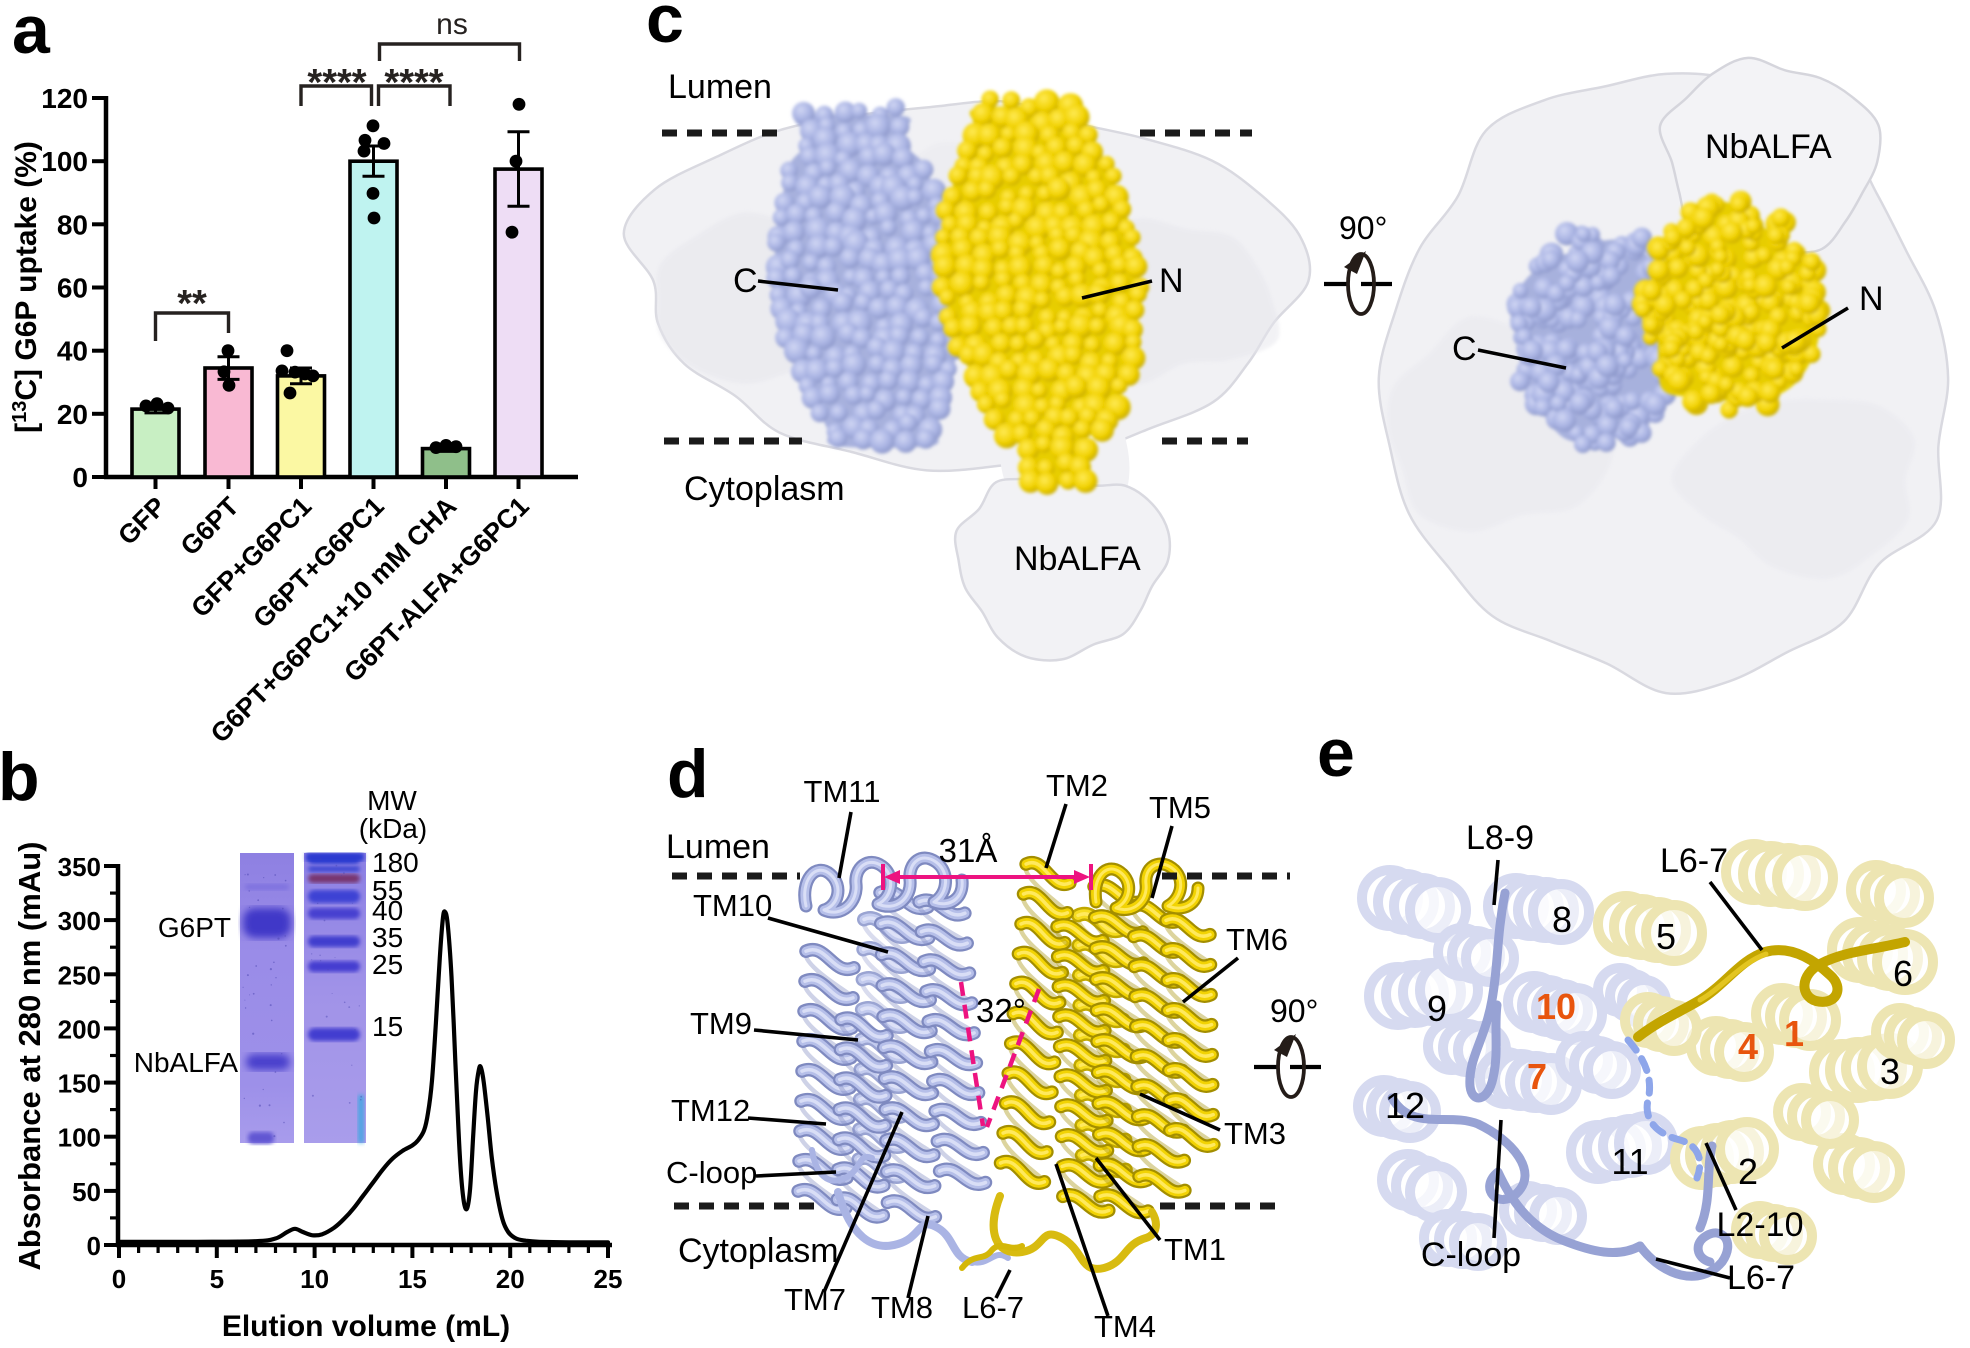 The image size is (1970, 1348). I want to click on svg-text: 350, so click(79, 867).